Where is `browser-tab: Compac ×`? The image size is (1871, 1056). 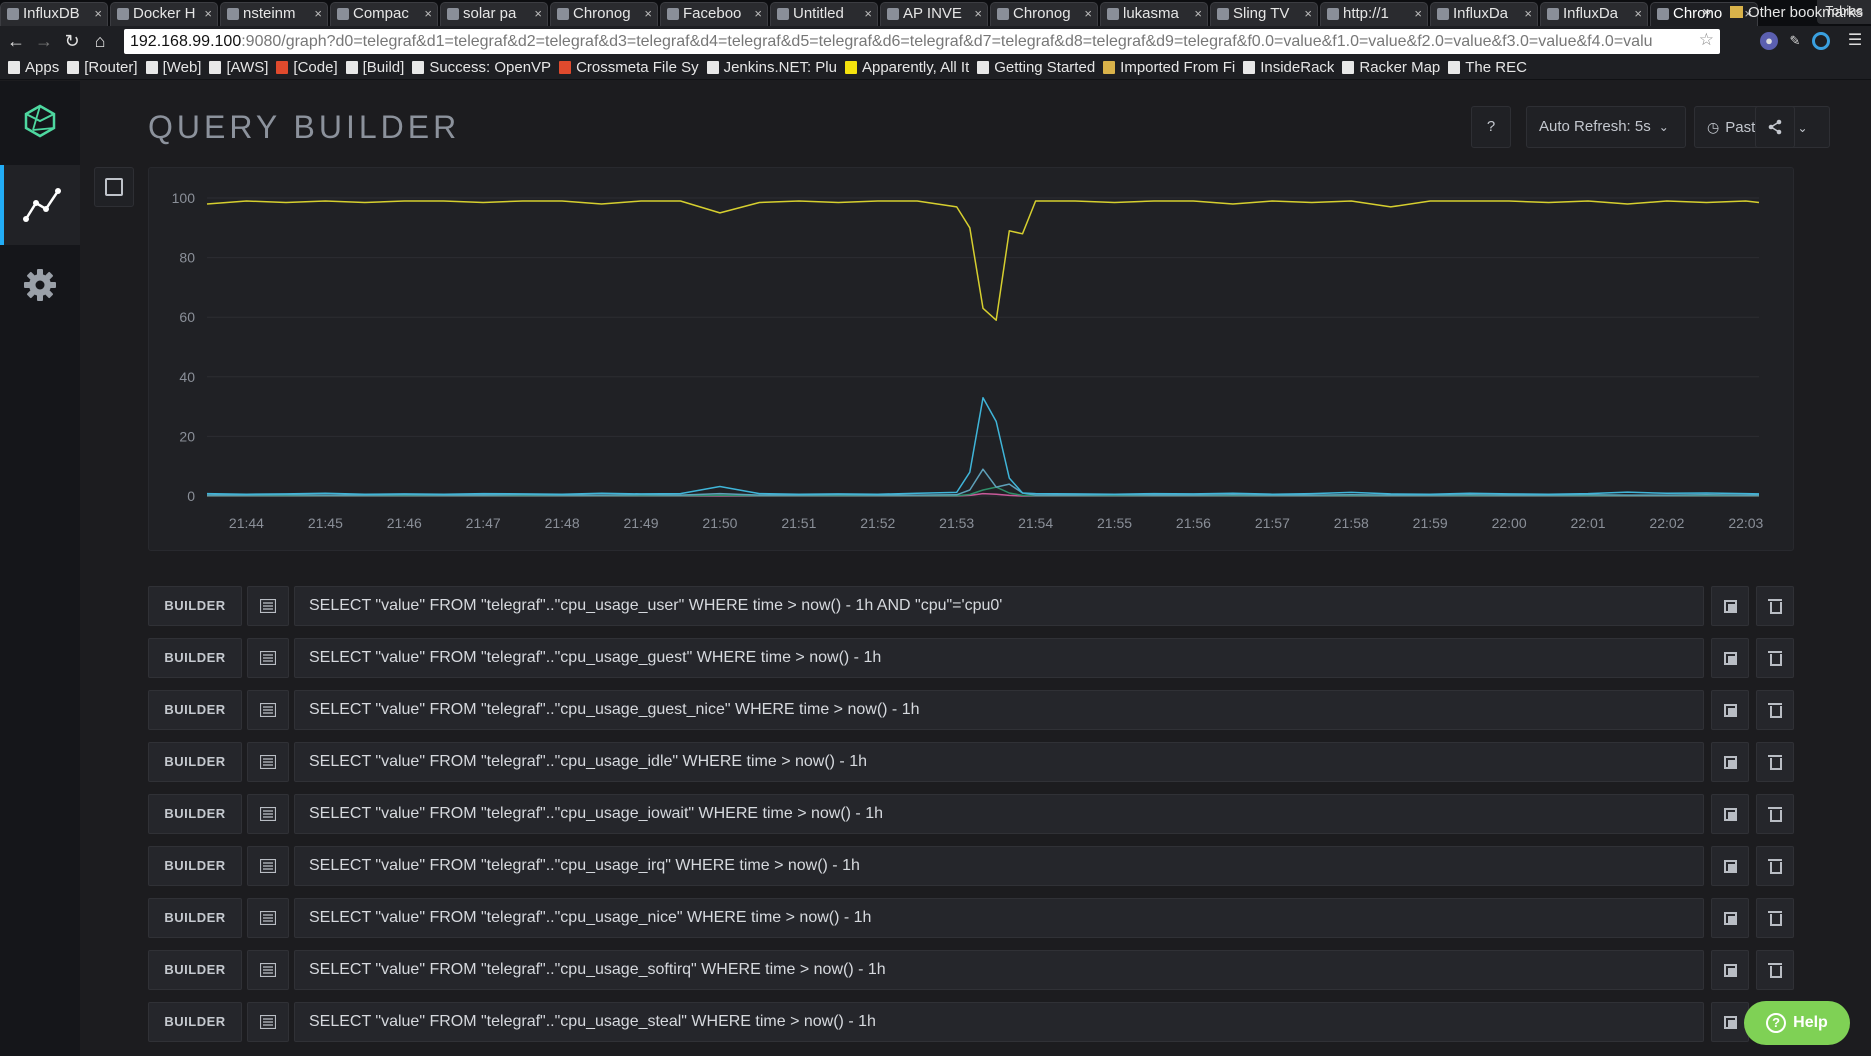 browser-tab: Compac × is located at coordinates (384, 14).